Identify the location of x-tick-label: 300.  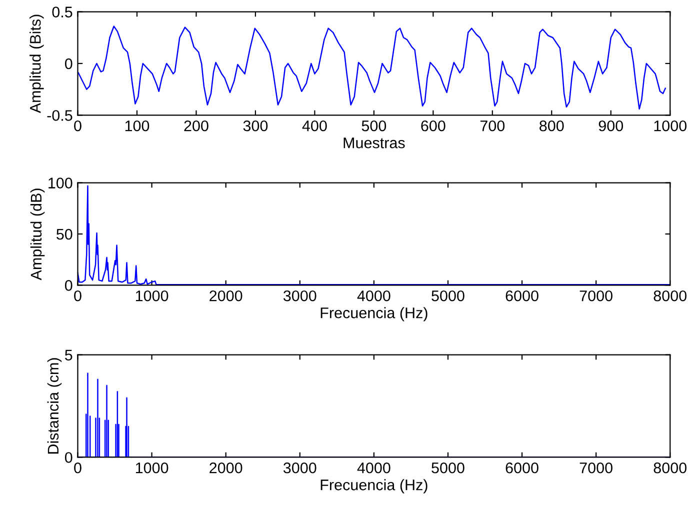
(255, 126).